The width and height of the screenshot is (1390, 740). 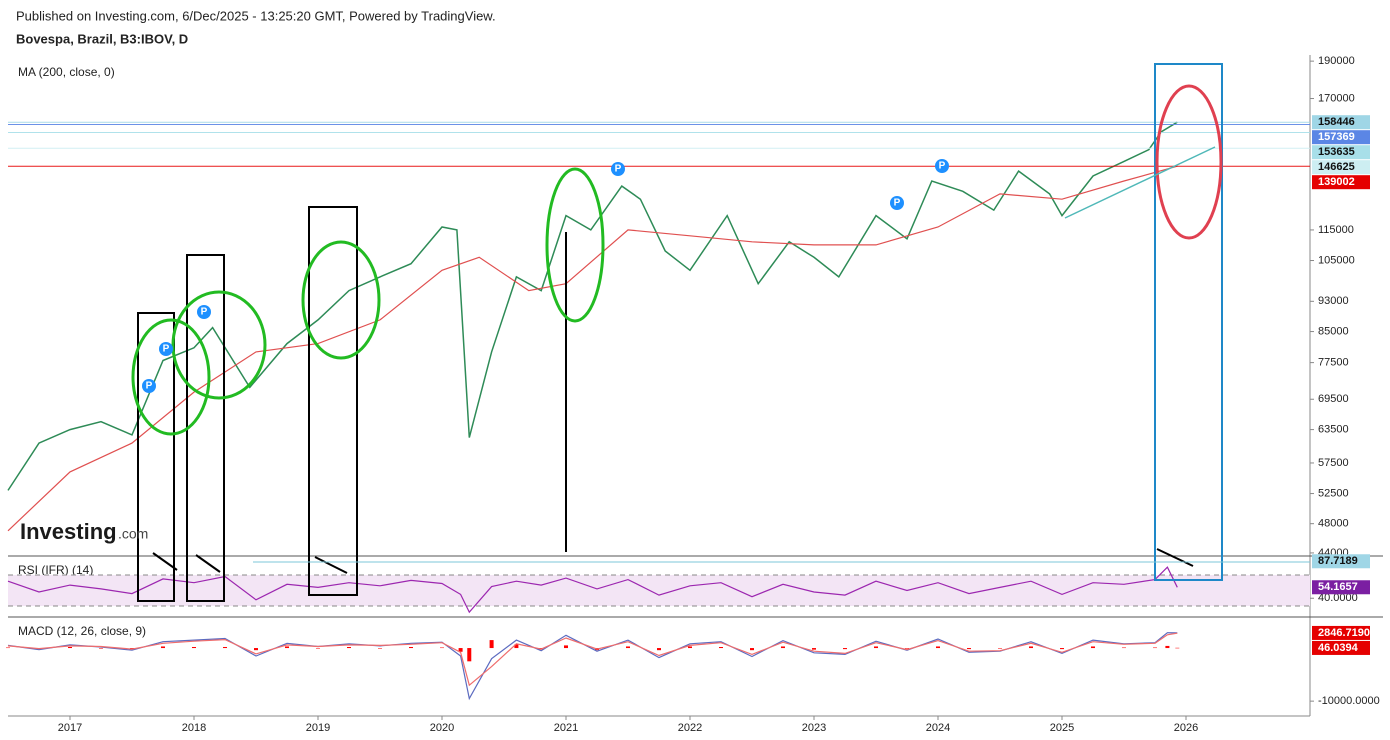 What do you see at coordinates (102, 38) in the screenshot?
I see `symbol: Bovespa, Brazil, B3:IBOV, D` at bounding box center [102, 38].